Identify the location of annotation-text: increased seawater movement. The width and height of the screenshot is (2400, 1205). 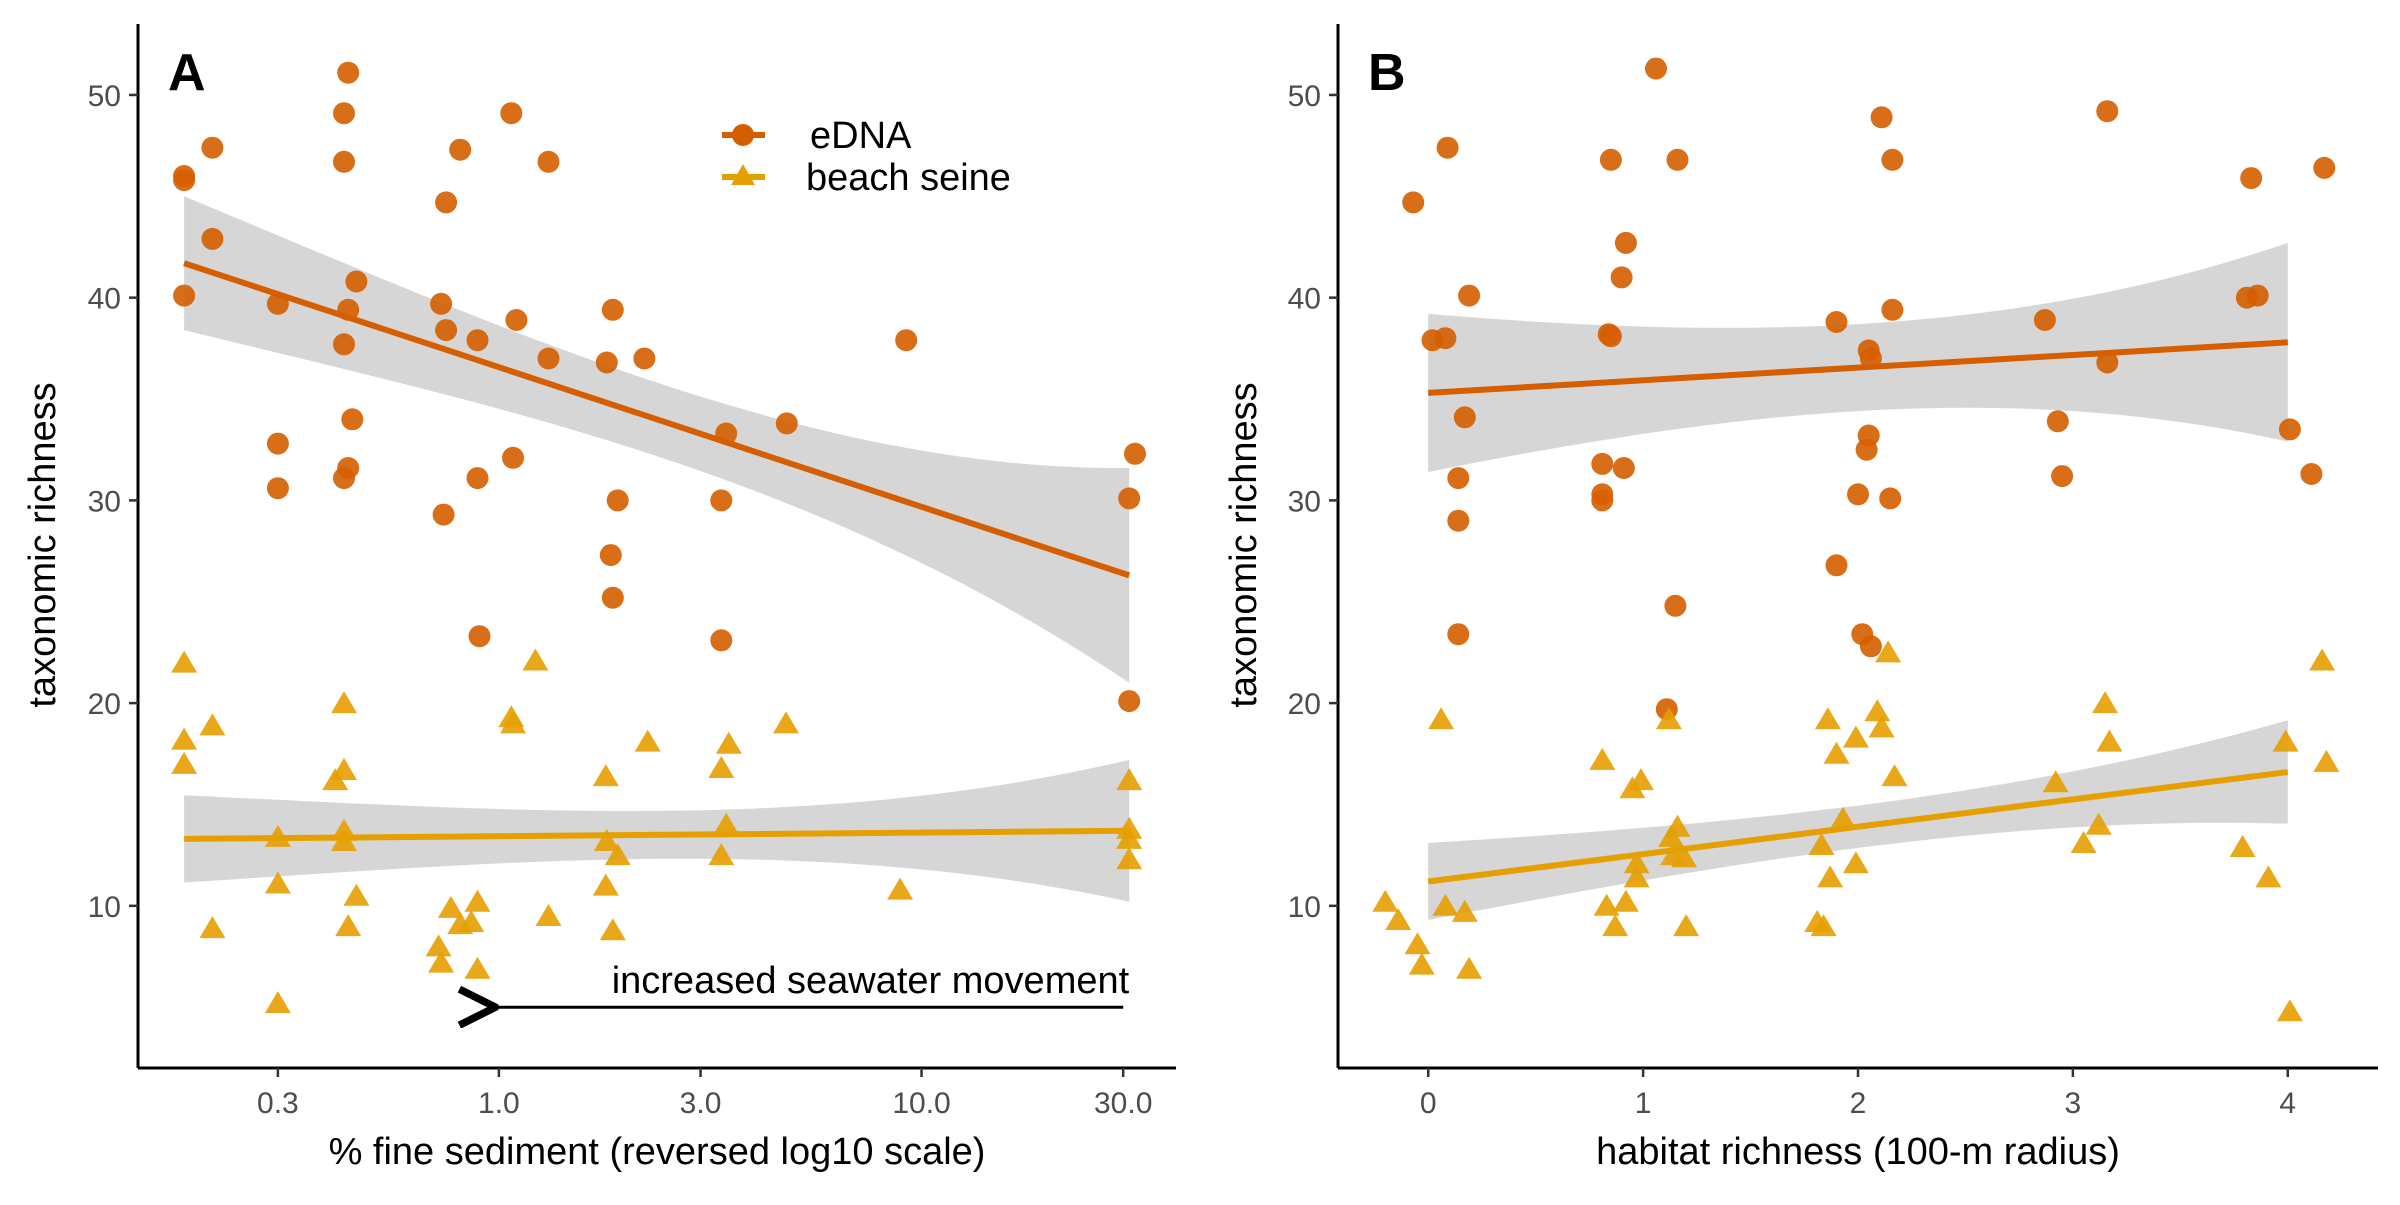
(871, 981).